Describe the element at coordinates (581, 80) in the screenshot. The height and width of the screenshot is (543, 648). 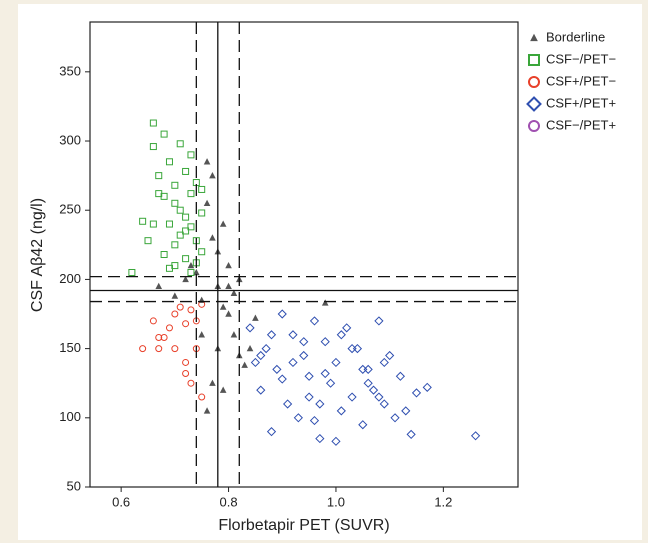
I see `legend-label: CSF+/PET−` at that location.